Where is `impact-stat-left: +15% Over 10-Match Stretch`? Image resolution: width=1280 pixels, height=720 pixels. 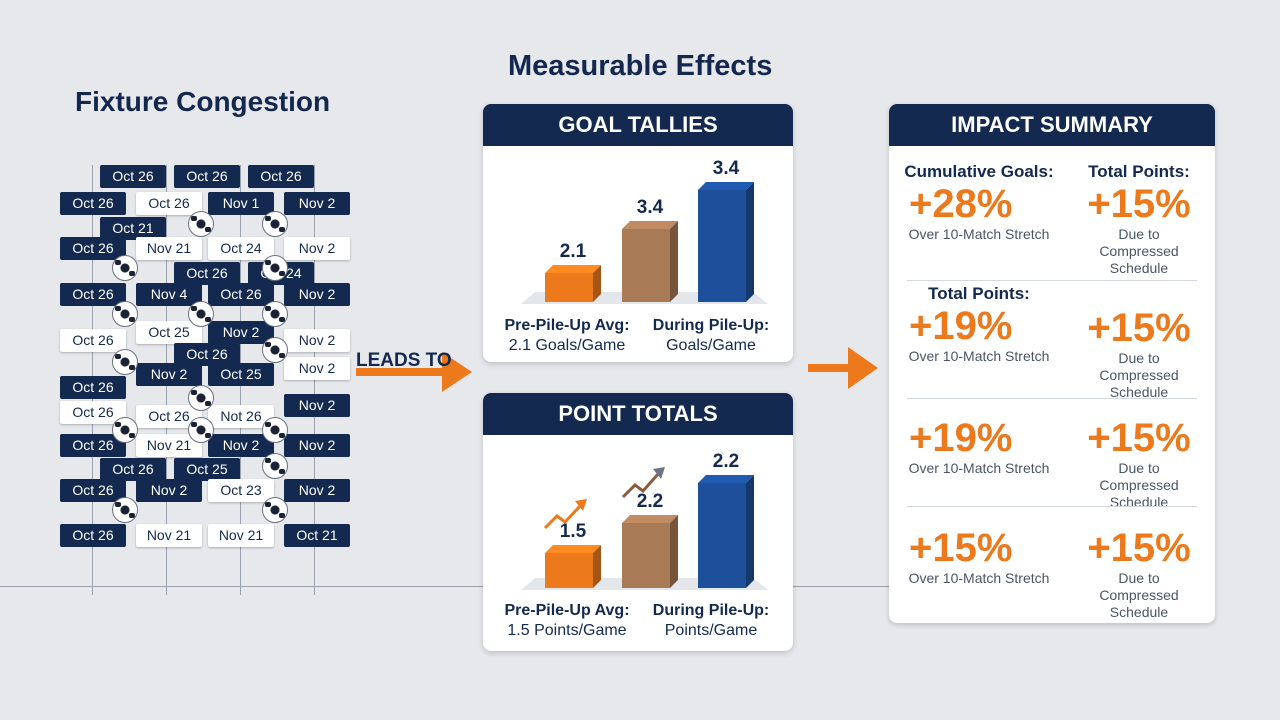
impact-stat-left: +15% Over 10-Match Stretch is located at coordinates (979, 545).